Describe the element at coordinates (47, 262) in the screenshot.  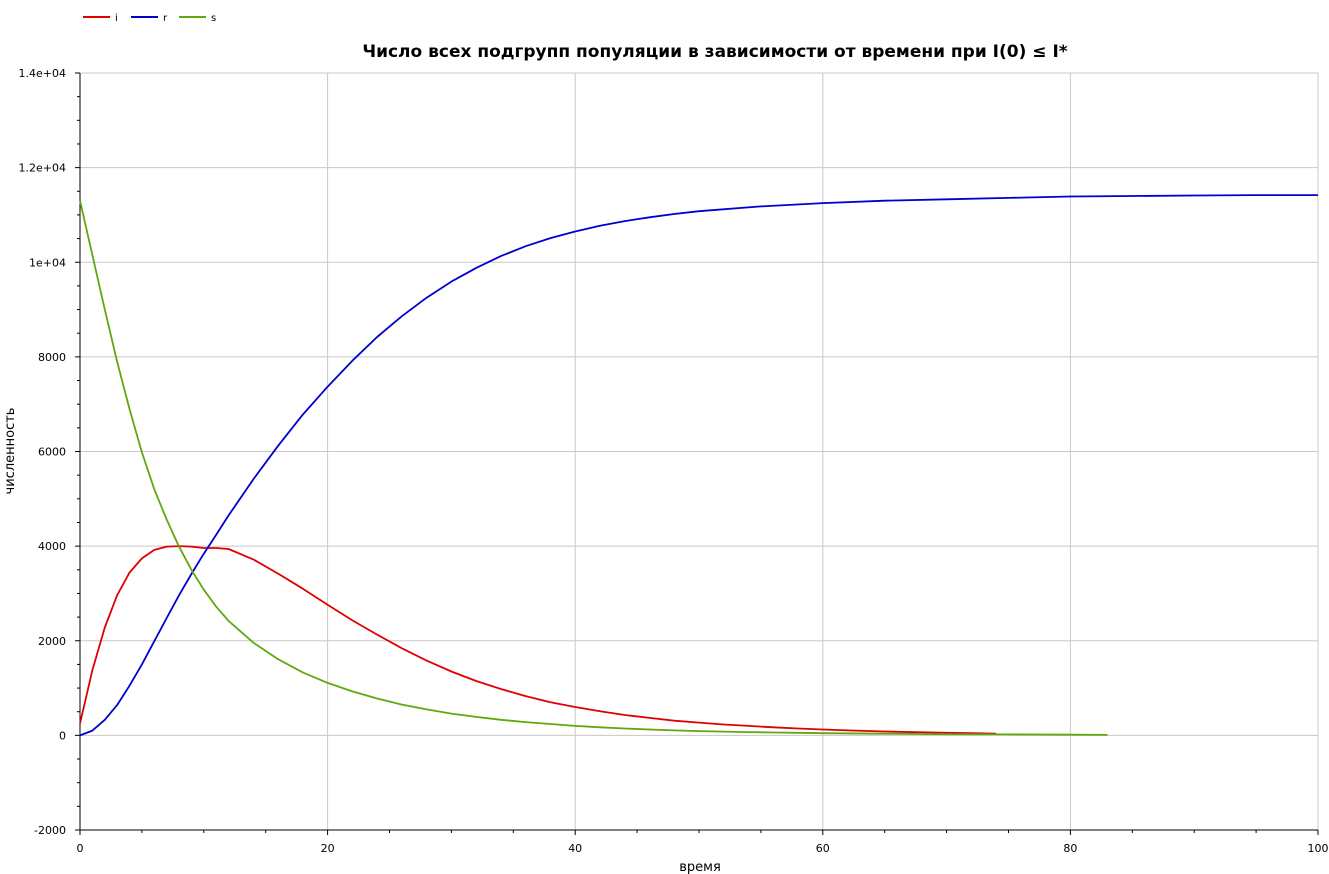
I see `y-tick-label: 1e+04` at that location.